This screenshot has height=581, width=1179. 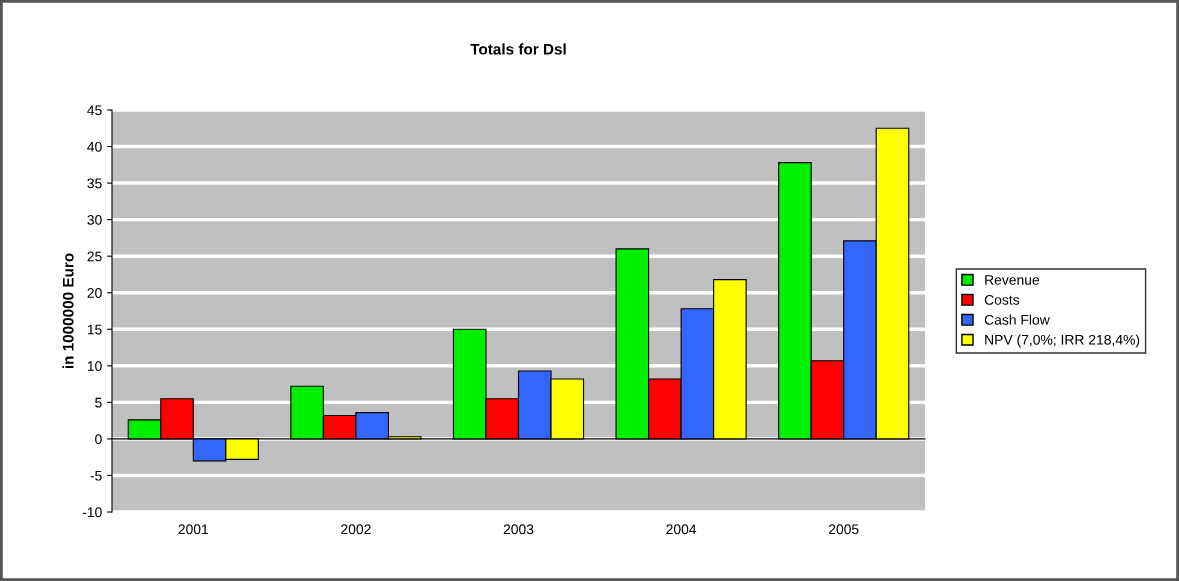 I want to click on legend-label: Costs, so click(x=1002, y=299).